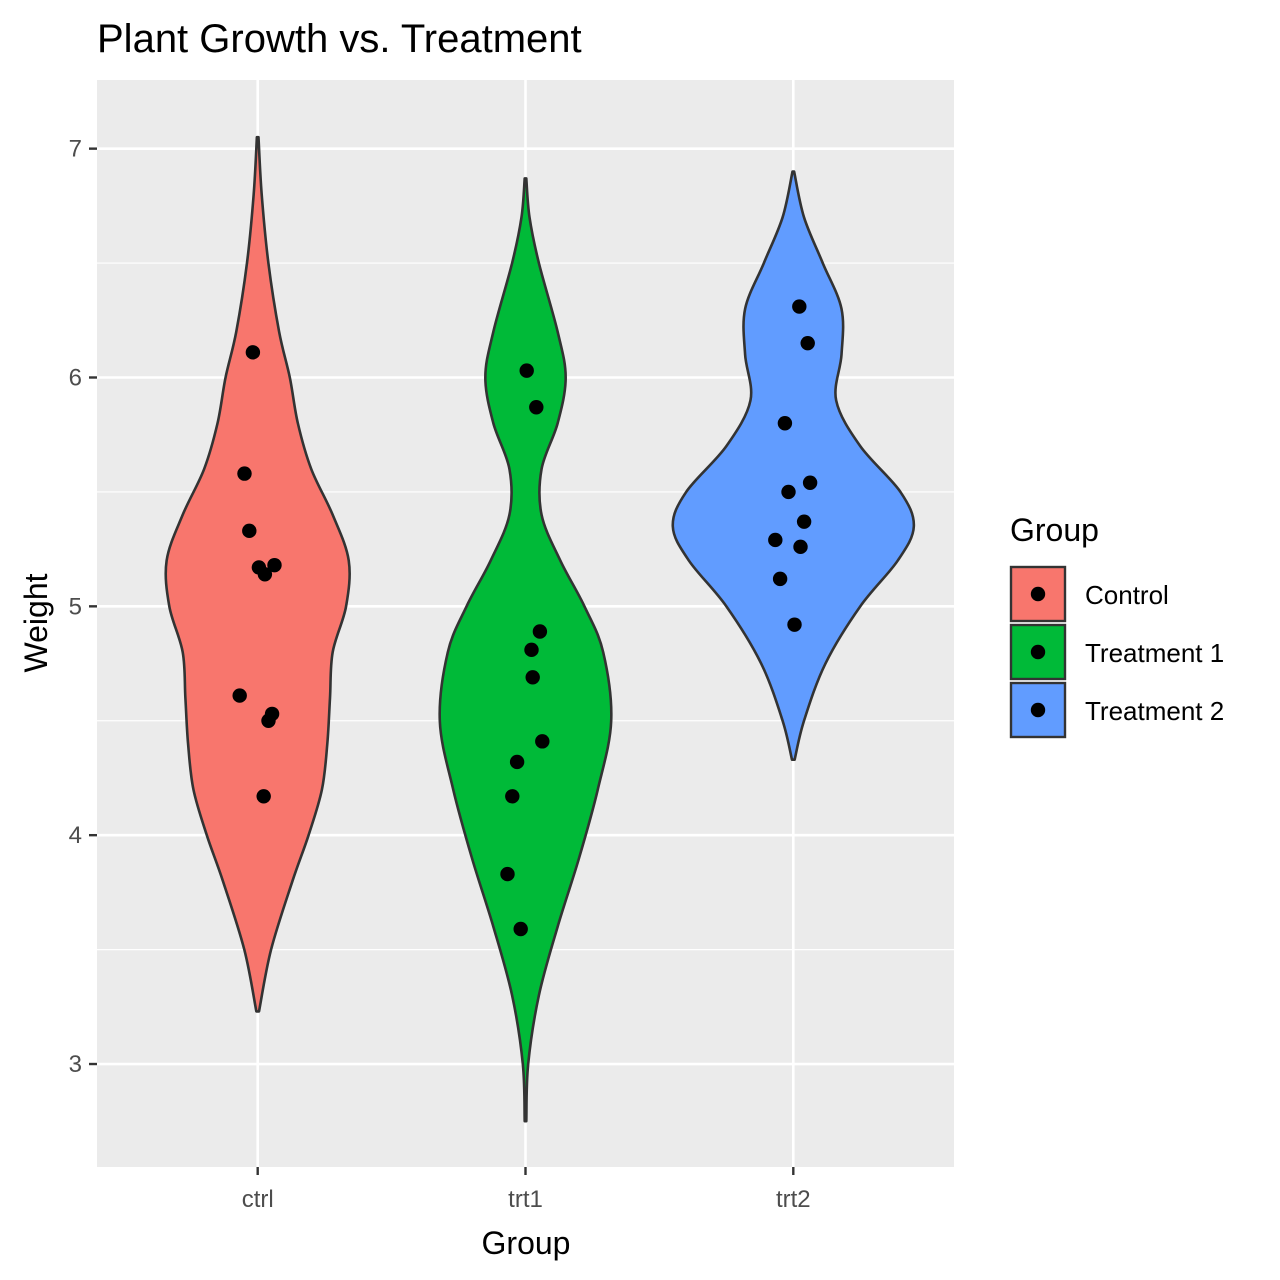  What do you see at coordinates (526, 1243) in the screenshot?
I see `x-axis-title: Group` at bounding box center [526, 1243].